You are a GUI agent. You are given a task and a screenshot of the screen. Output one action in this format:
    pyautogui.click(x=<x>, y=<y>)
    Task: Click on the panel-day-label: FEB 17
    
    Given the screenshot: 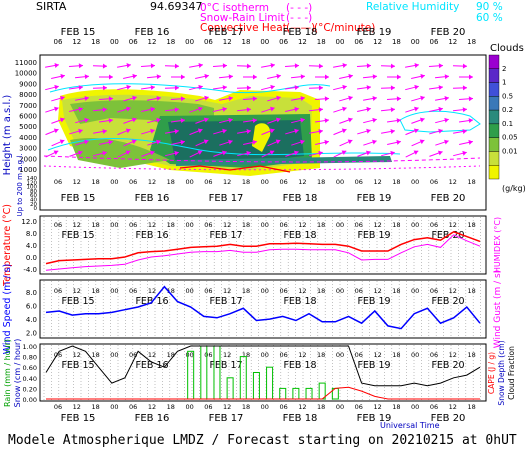 What is the action you would take?
    pyautogui.click(x=225, y=235)
    